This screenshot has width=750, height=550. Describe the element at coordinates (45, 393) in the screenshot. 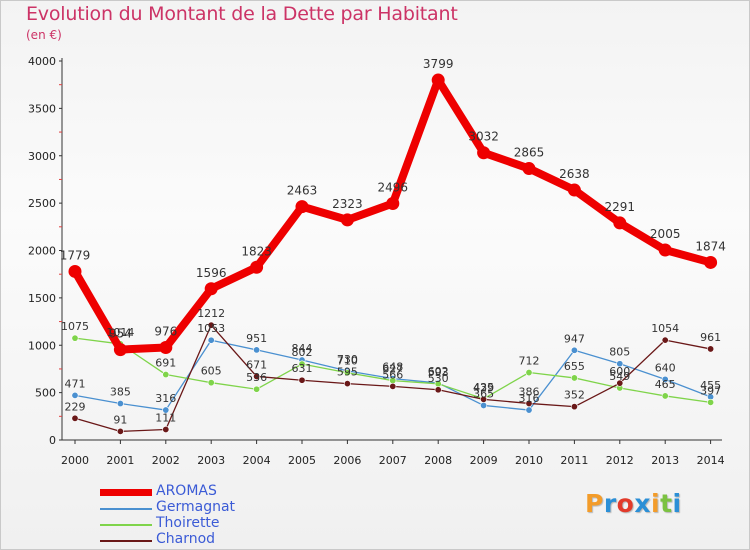

I see `y-tick-label: 500` at that location.